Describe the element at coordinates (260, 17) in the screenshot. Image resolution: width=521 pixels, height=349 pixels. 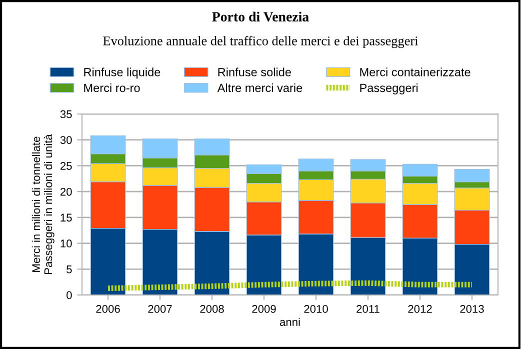
I see `chart-title: Porto di Venezia` at that location.